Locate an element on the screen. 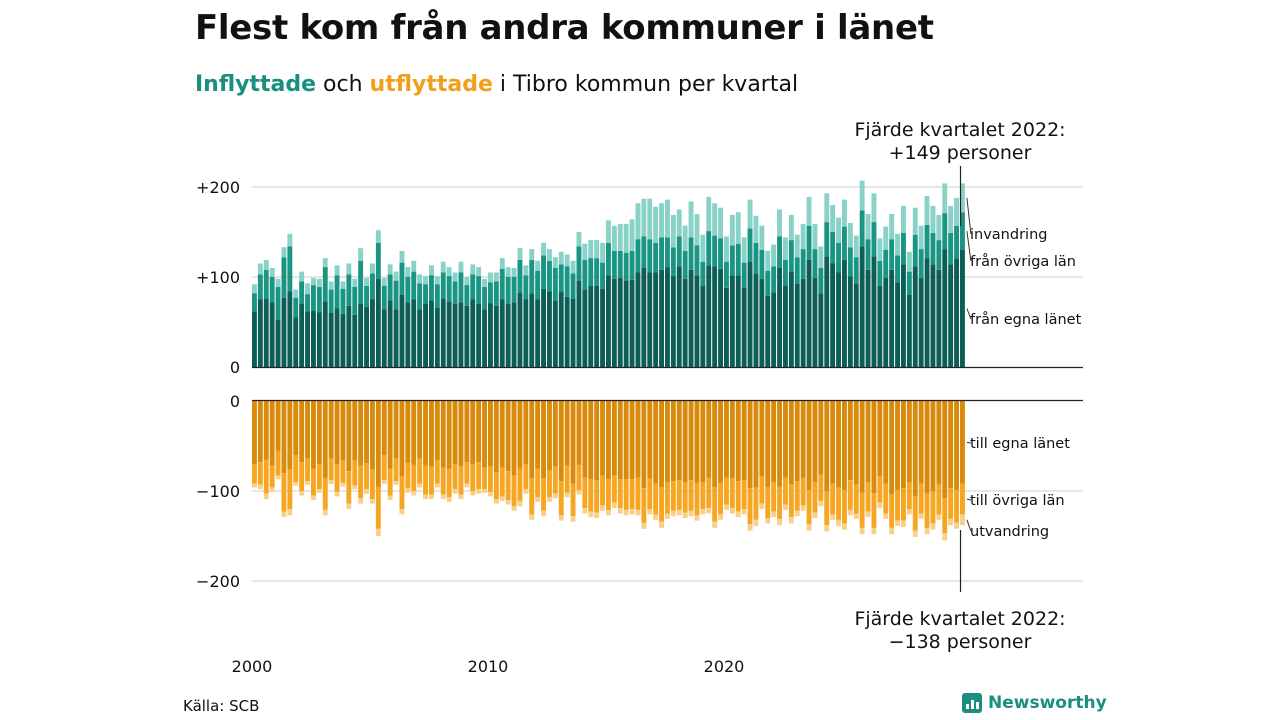 This screenshot has width=1280, height=720. annotation-bottom-line2: −138 personer is located at coordinates (960, 642).